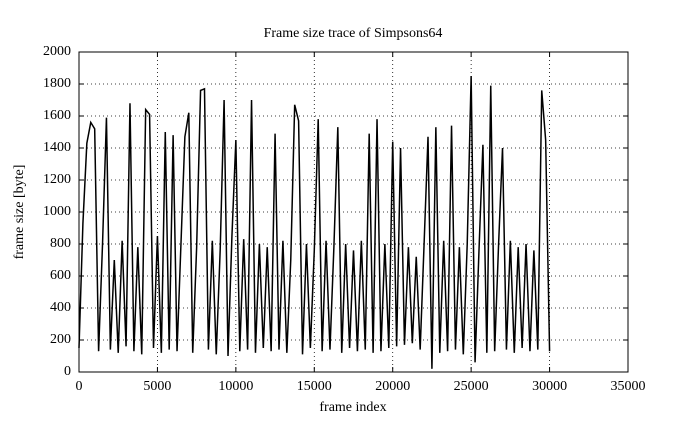 The height and width of the screenshot is (426, 695). Describe the element at coordinates (57, 115) in the screenshot. I see `y-tick-label: 1600` at that location.